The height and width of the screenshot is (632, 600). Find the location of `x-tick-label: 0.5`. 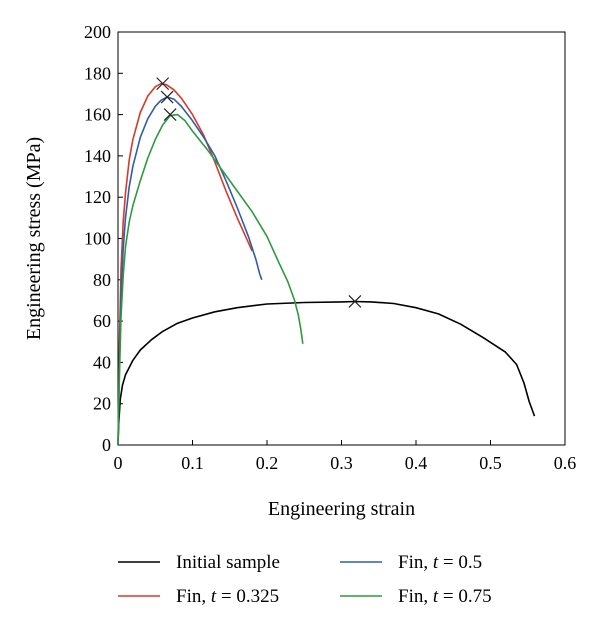

x-tick-label: 0.5 is located at coordinates (490, 463).